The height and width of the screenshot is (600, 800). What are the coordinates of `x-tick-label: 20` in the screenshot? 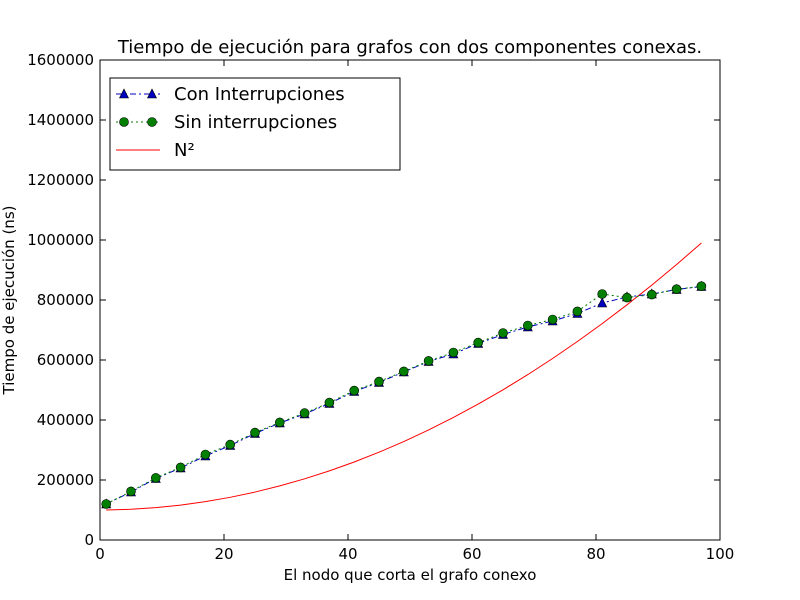 It's located at (223, 554).